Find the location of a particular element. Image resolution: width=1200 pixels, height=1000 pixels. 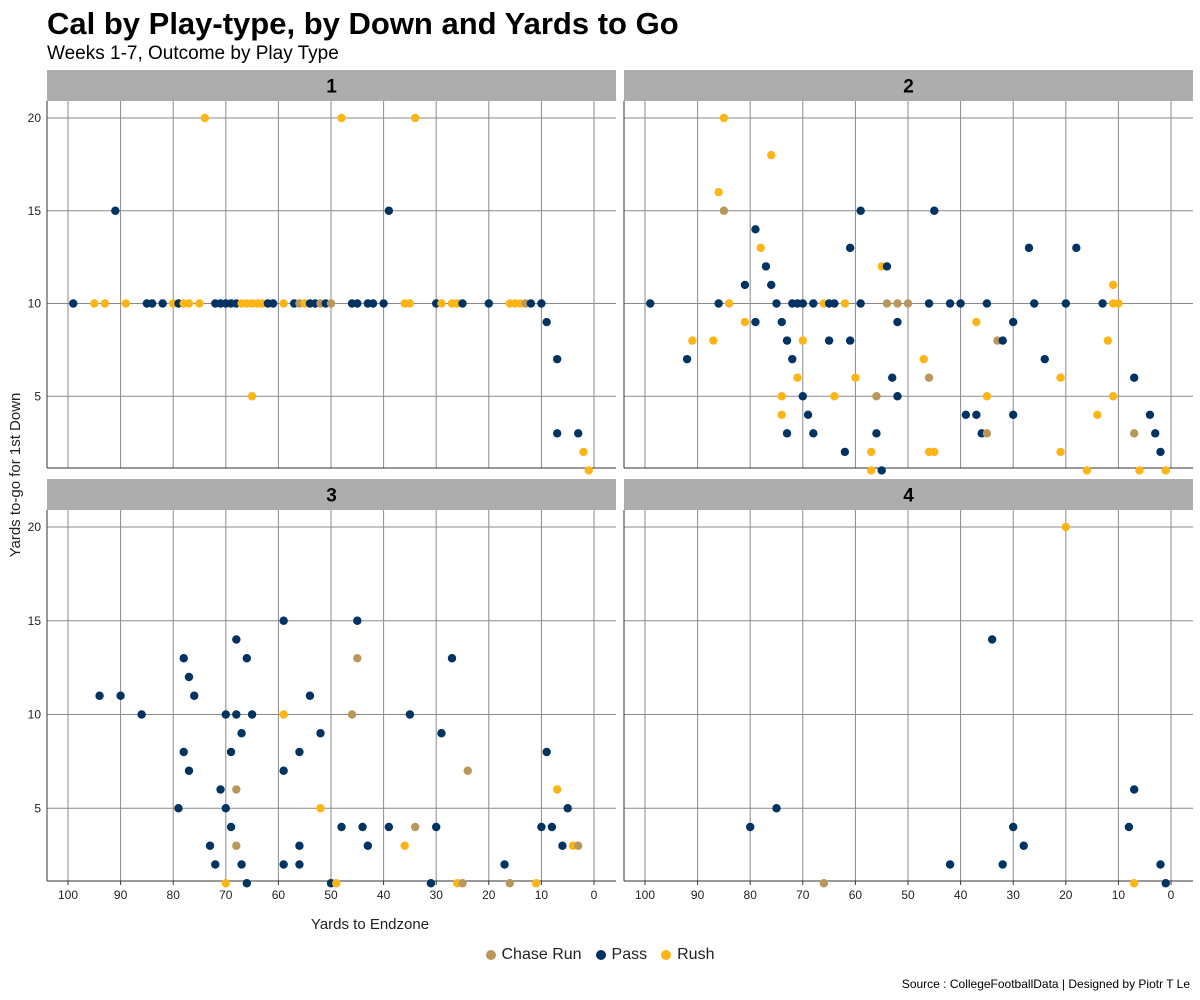

chart-subtitle: Weeks 1-7, Outcome by Play Type is located at coordinates (193, 53).